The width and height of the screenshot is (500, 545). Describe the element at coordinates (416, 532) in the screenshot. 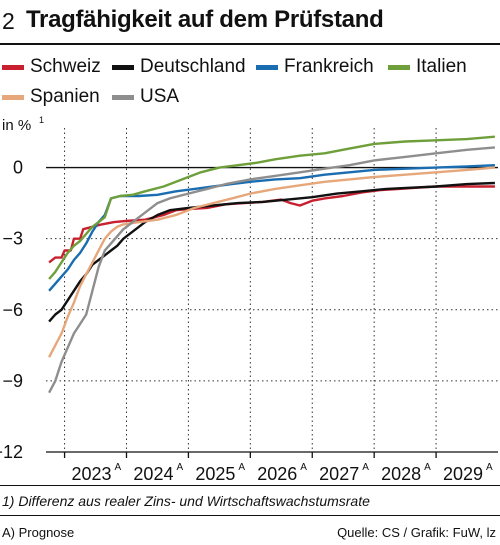

I see `source-credit: Quelle: CS / Grafik: FuW, lz` at that location.